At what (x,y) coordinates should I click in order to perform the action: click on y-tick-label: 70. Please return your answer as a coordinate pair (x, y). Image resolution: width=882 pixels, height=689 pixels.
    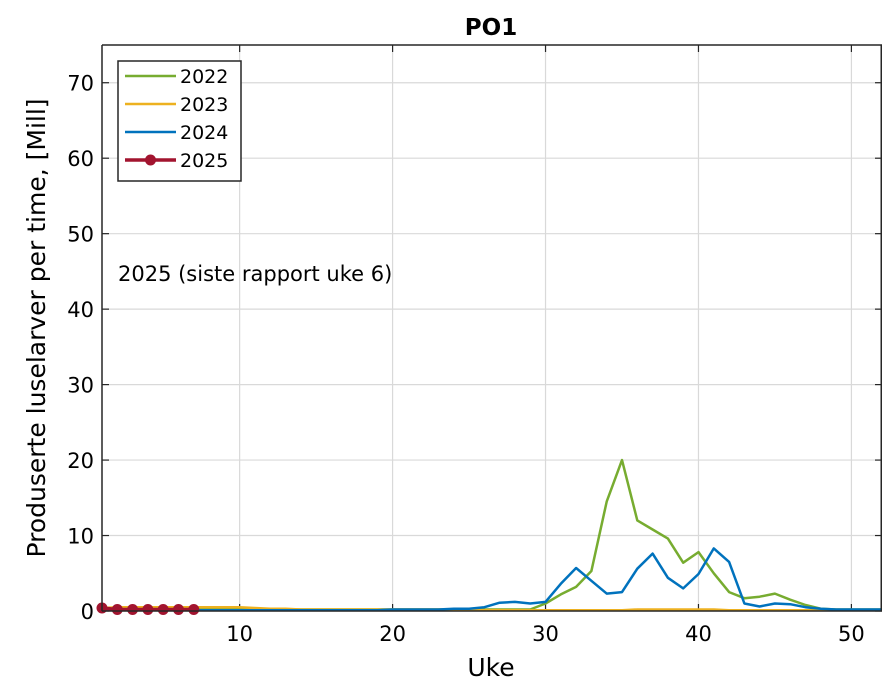
    Looking at the image, I should click on (80, 84).